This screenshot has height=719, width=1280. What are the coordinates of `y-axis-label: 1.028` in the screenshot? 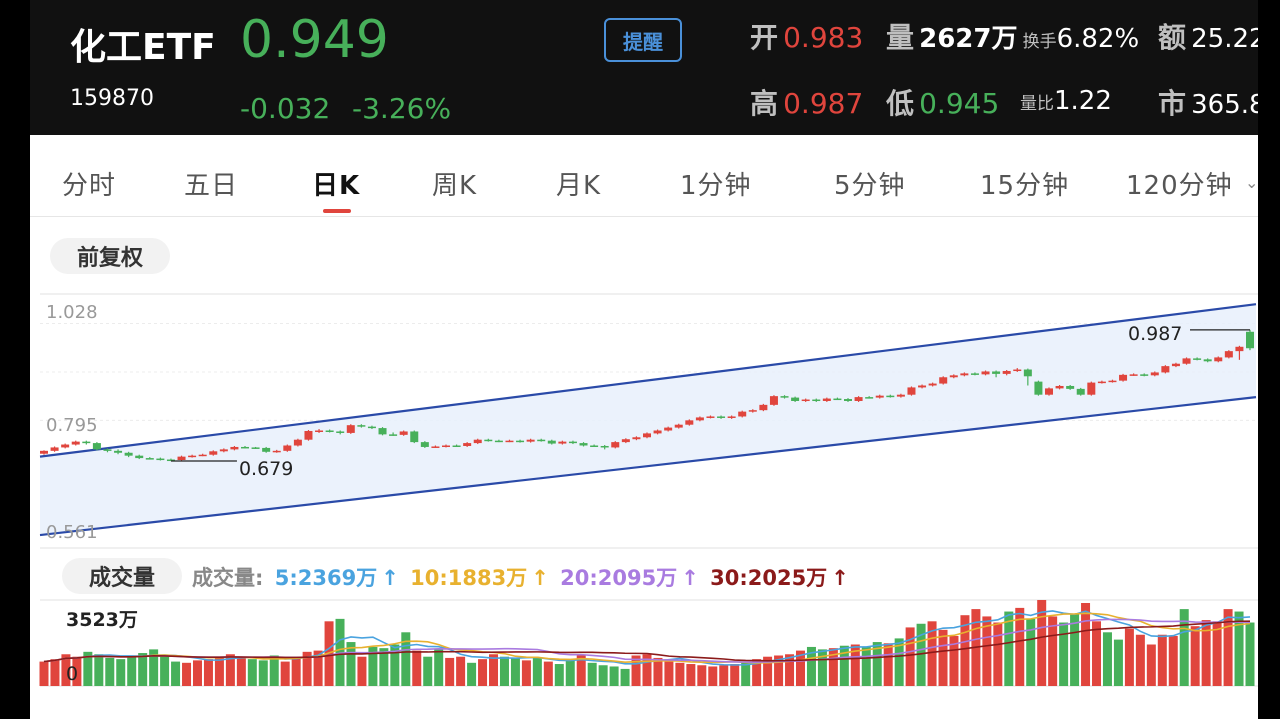 It's located at (72, 312).